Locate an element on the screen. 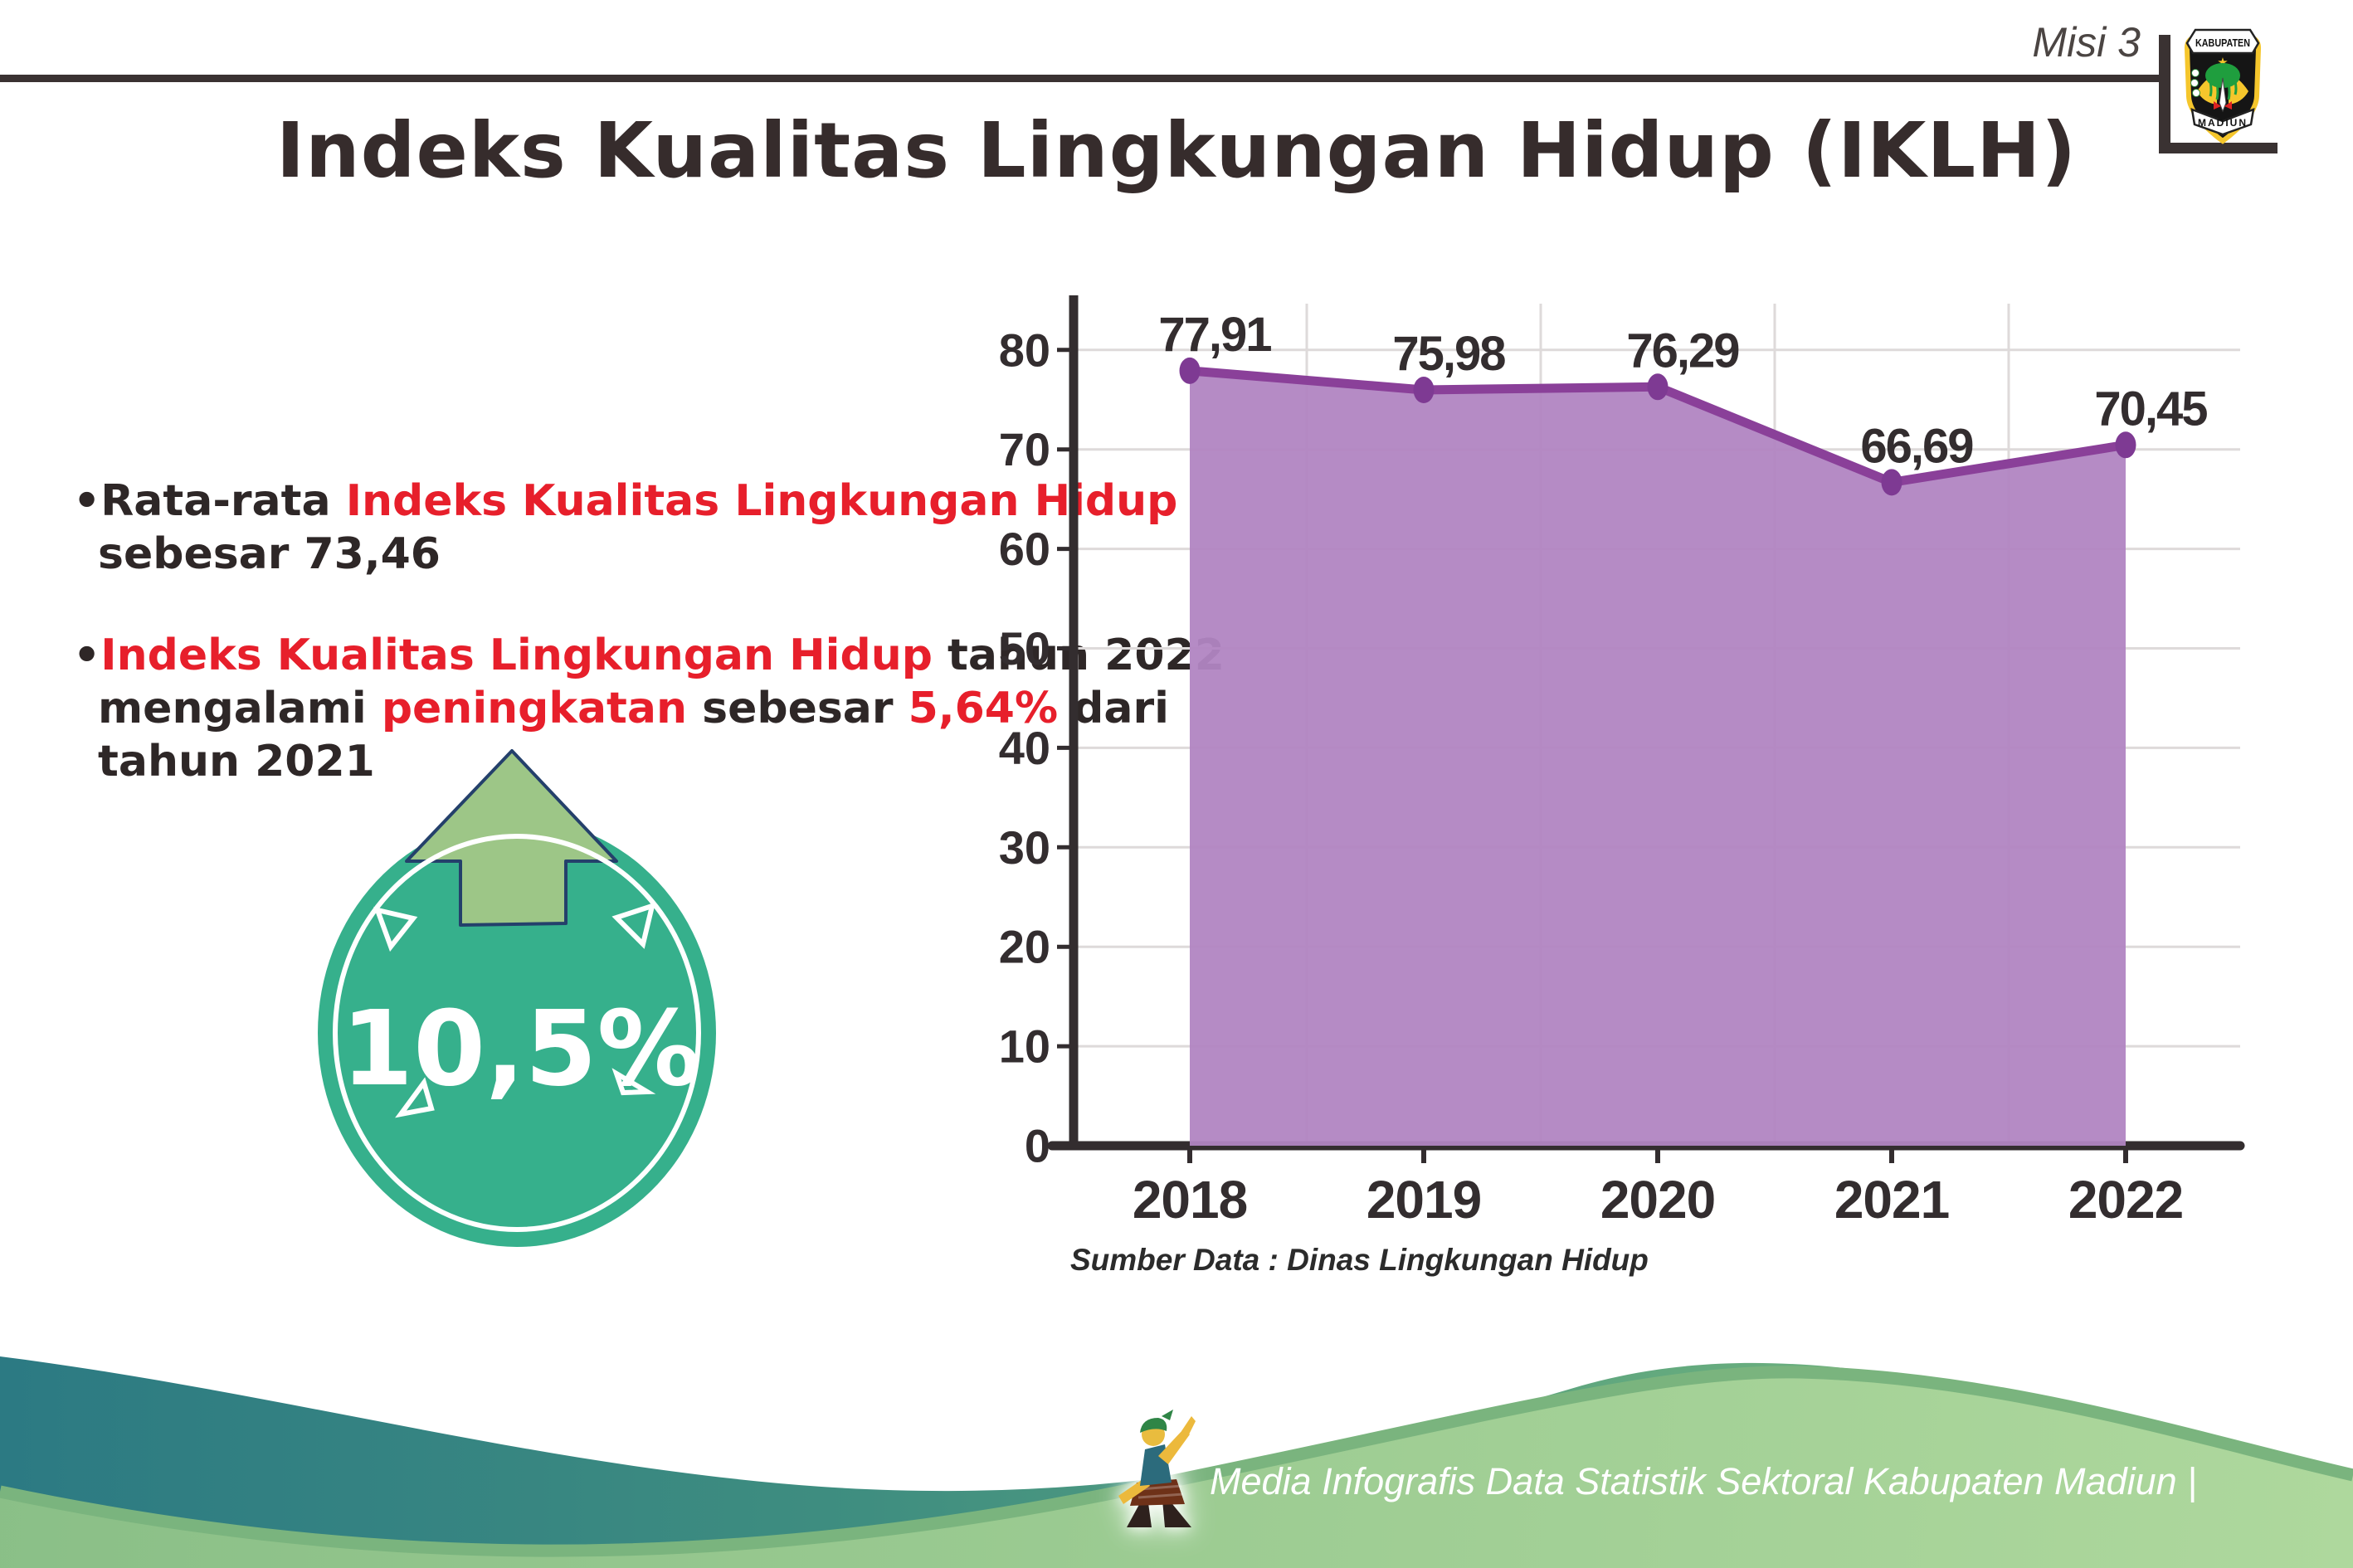 Image resolution: width=2353 pixels, height=1568 pixels. y-tick-label-40: 40 is located at coordinates (1024, 748).